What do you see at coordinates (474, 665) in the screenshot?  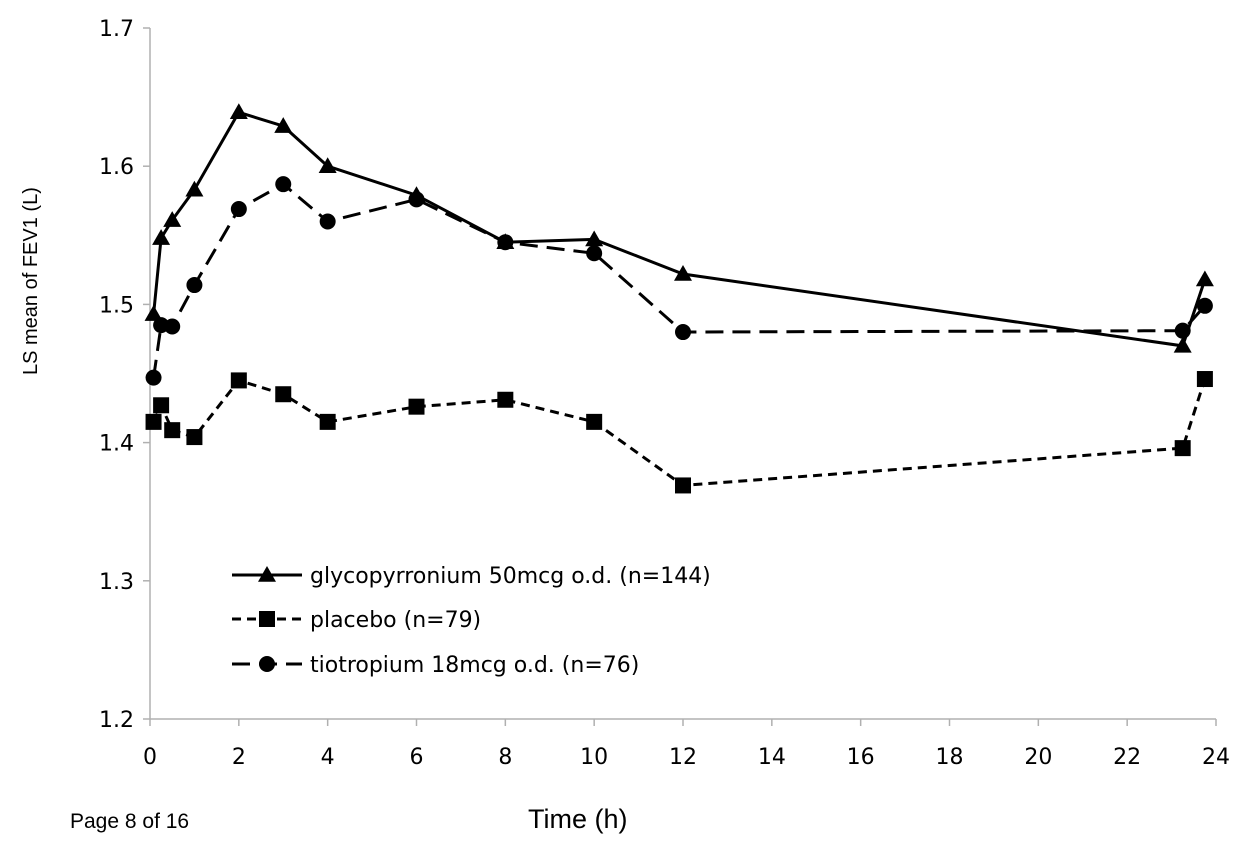 I see `legend-label: tiotropium 18mcg o.d. (n=76)` at bounding box center [474, 665].